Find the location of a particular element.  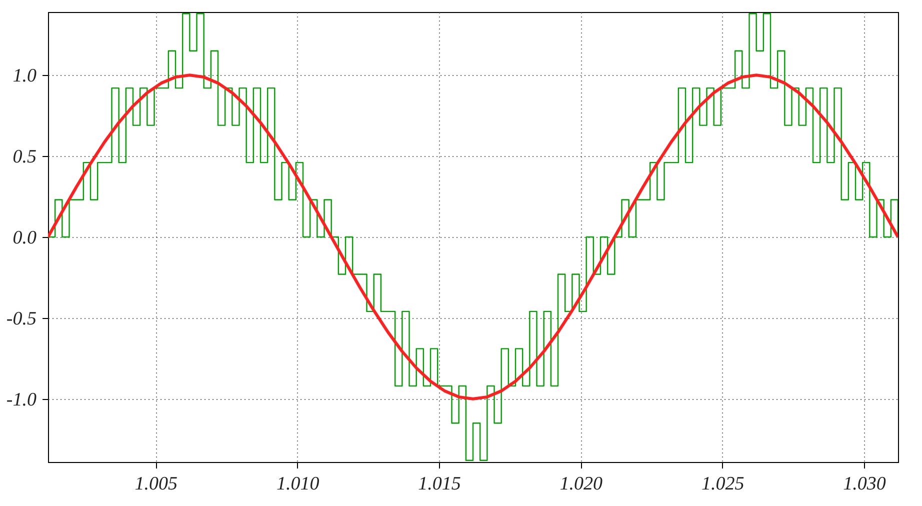

x-tick-label: 1.005 is located at coordinates (156, 484).